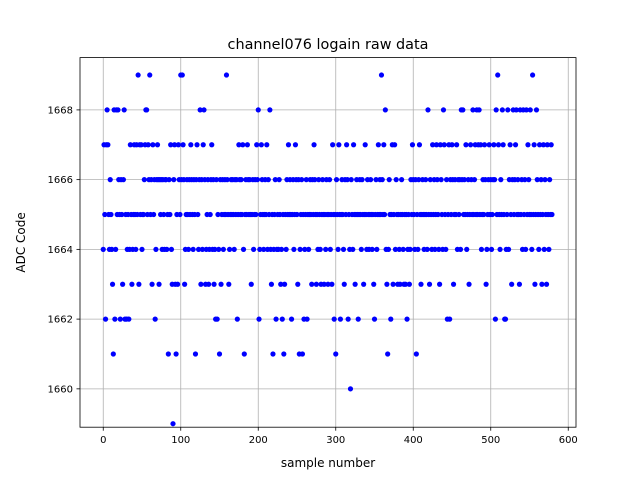 This screenshot has height=480, width=640. I want to click on y-tick-label: 1664, so click(60, 250).